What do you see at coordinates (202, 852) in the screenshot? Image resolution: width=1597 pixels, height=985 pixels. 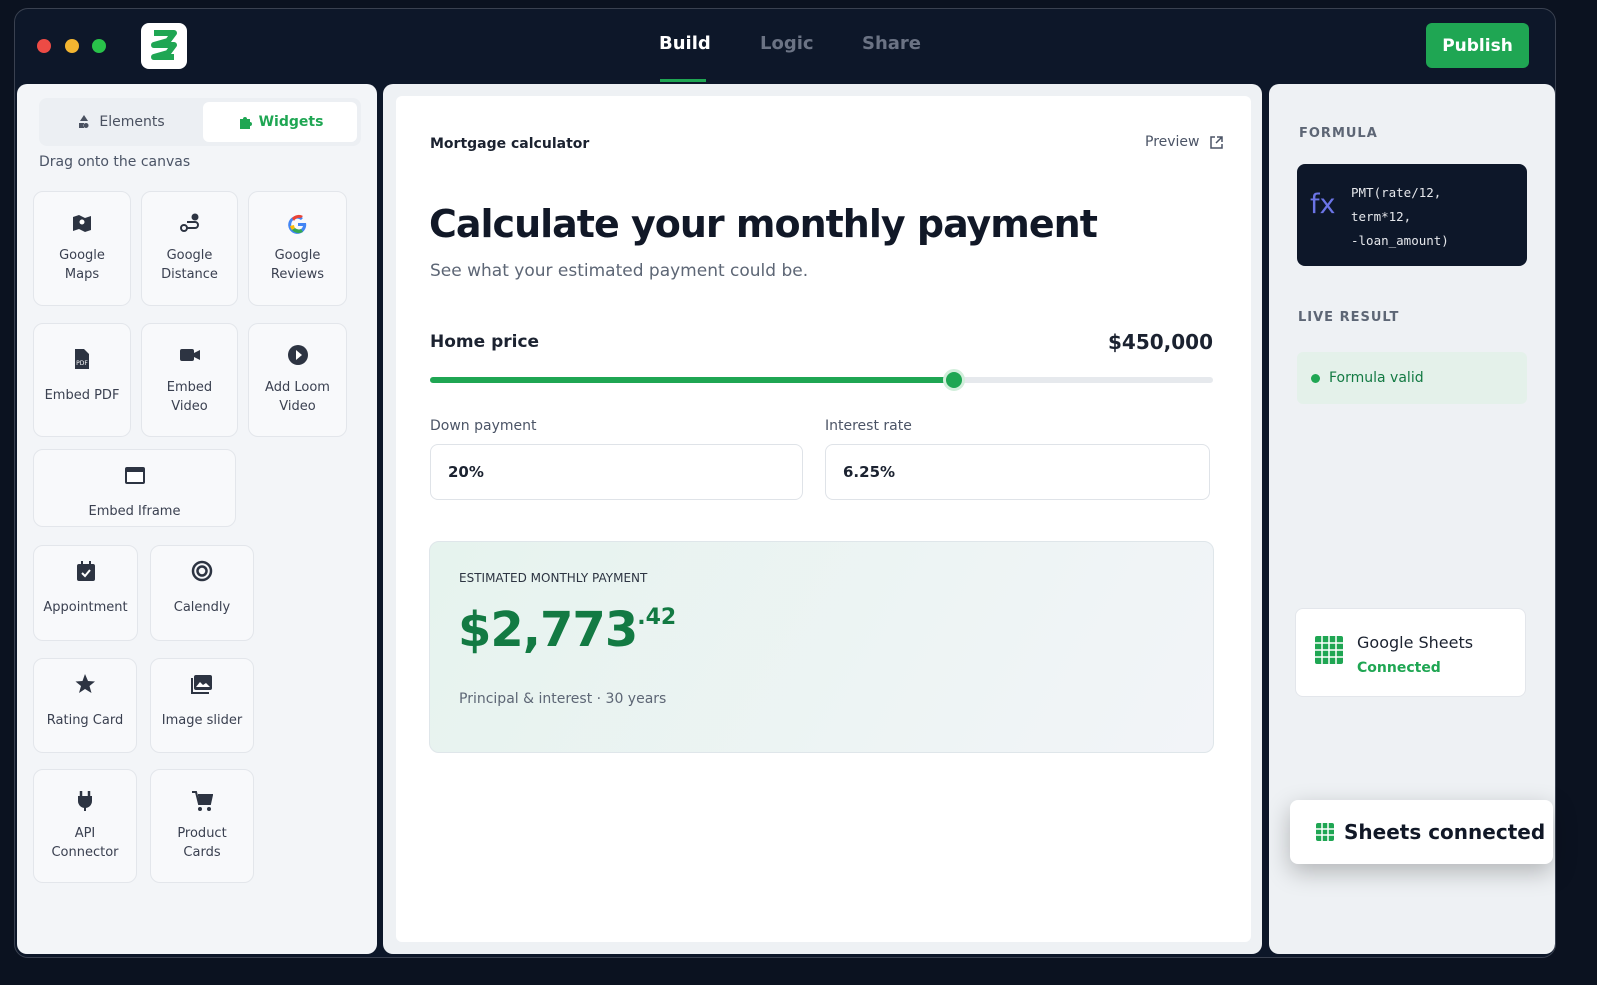 I see `widget-label-line: Cards` at bounding box center [202, 852].